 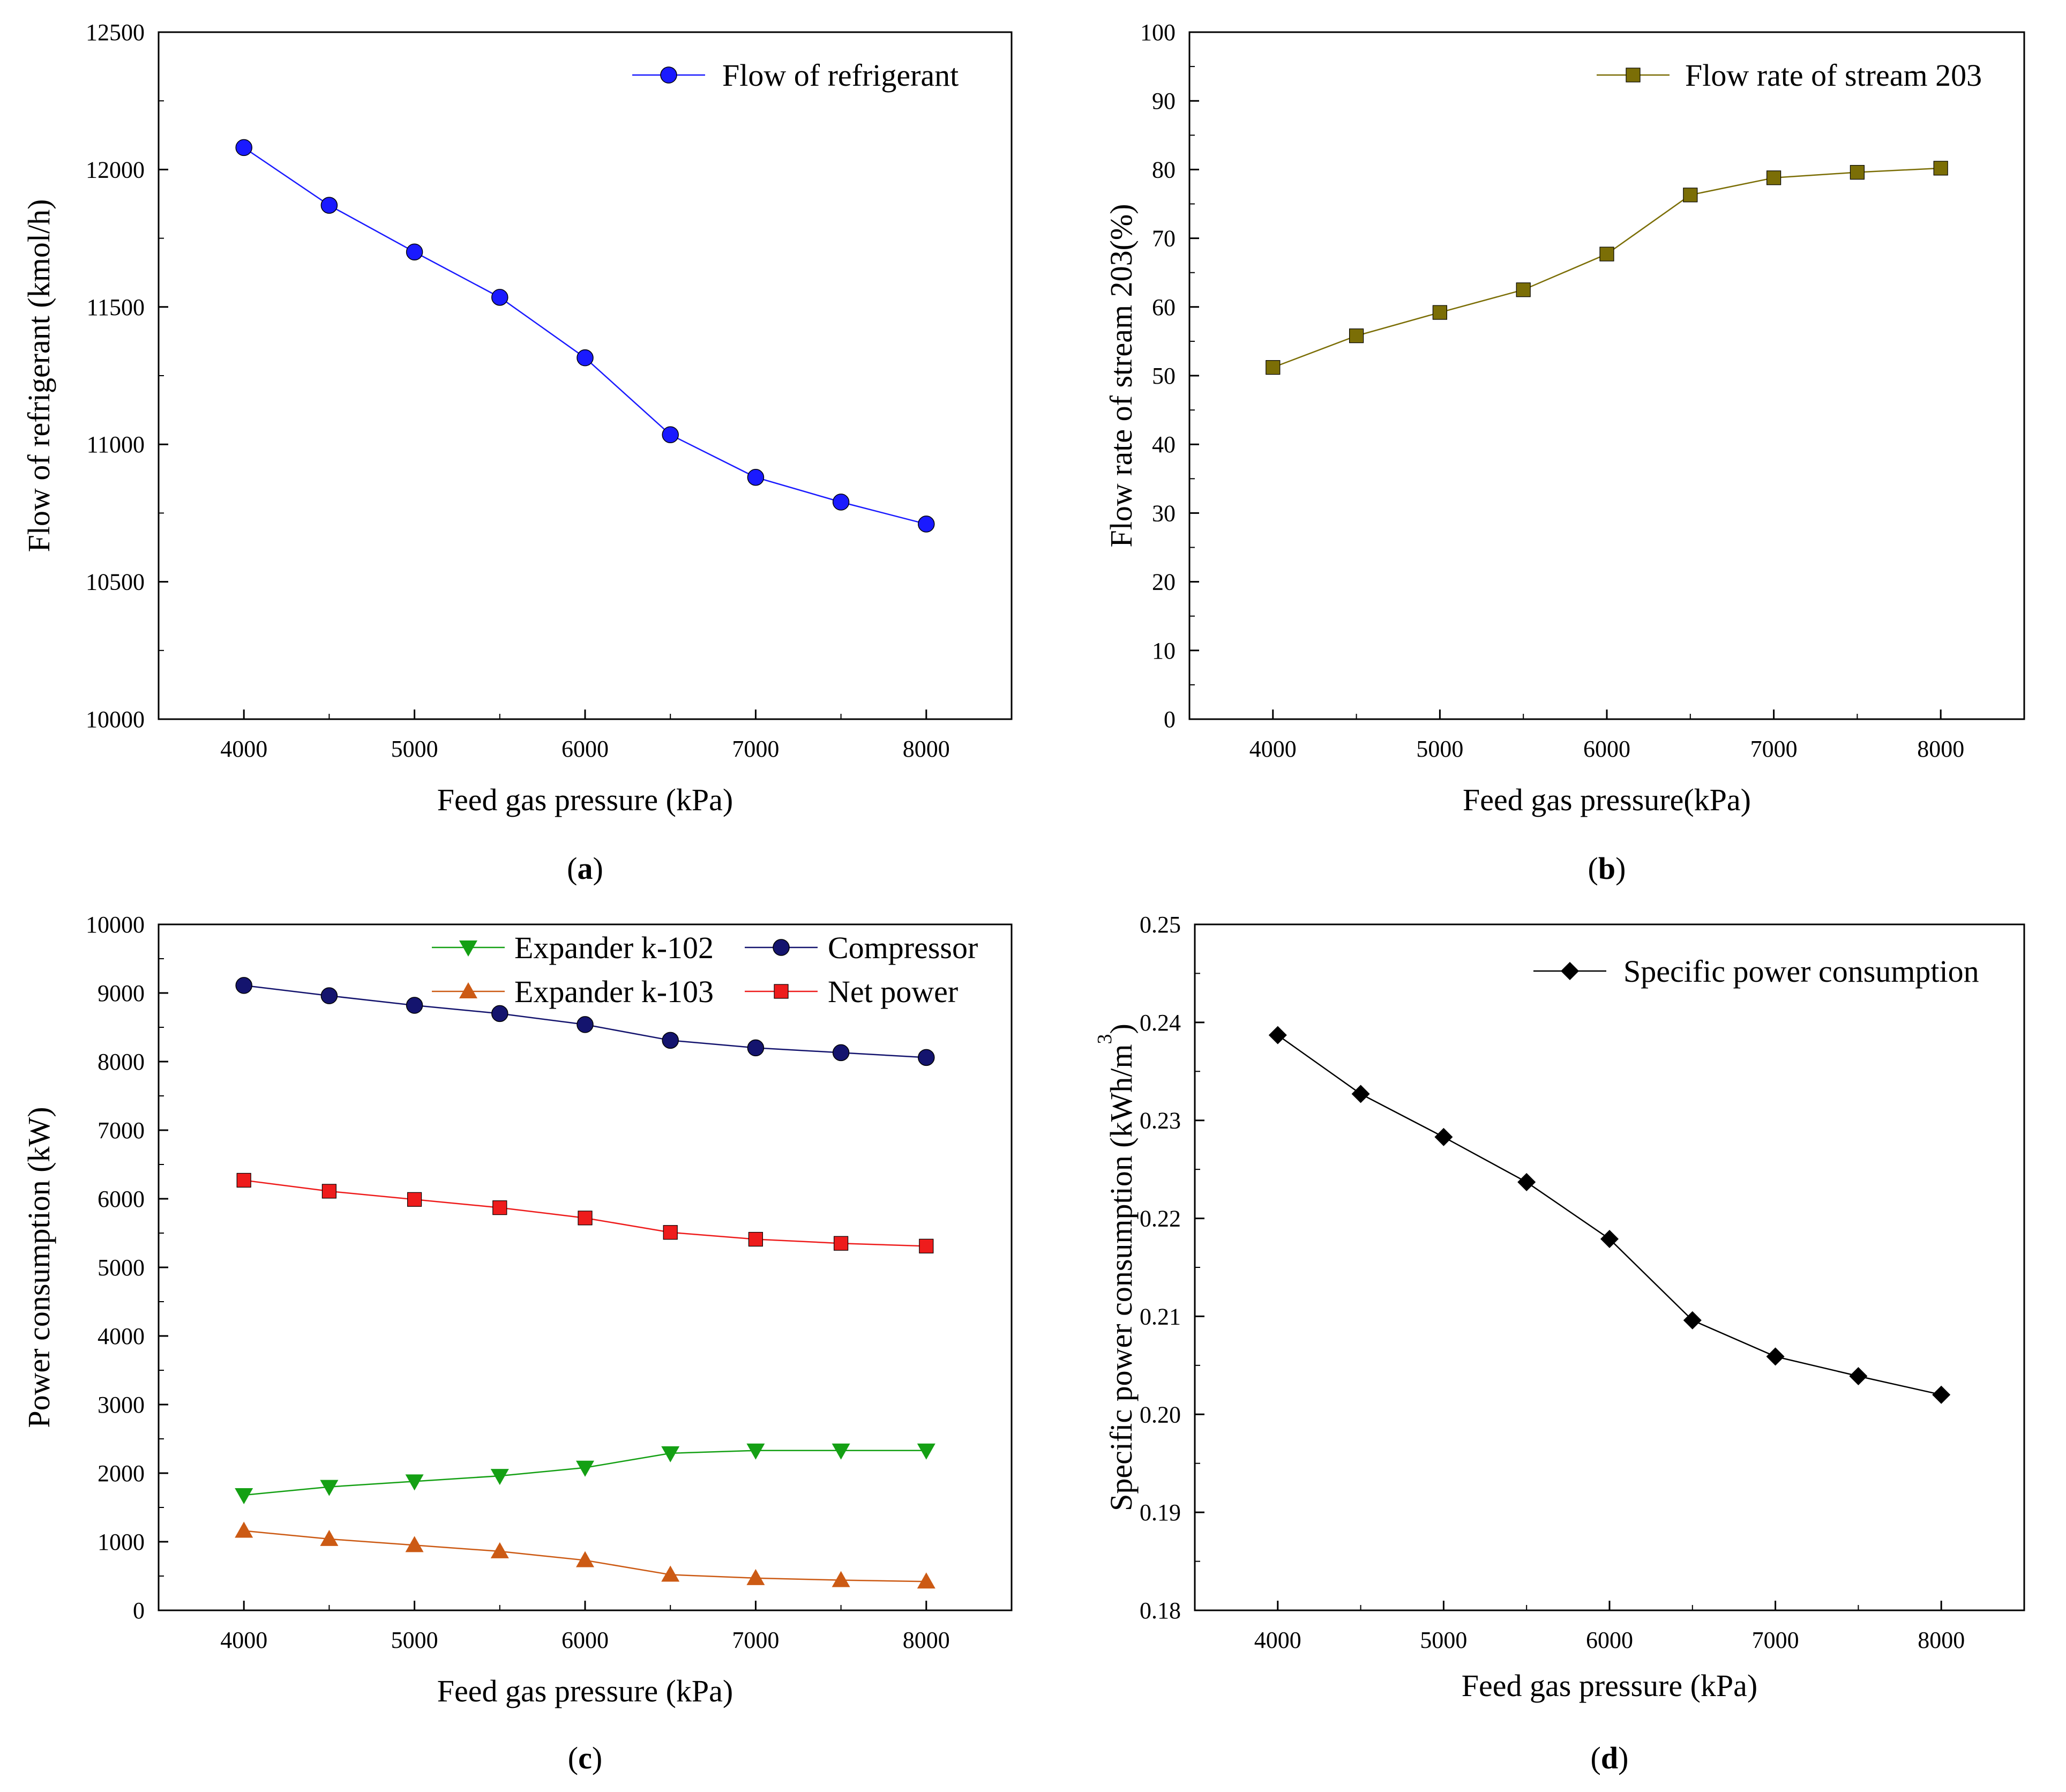 I want to click on legend-entry: Compressor, so click(x=861, y=948).